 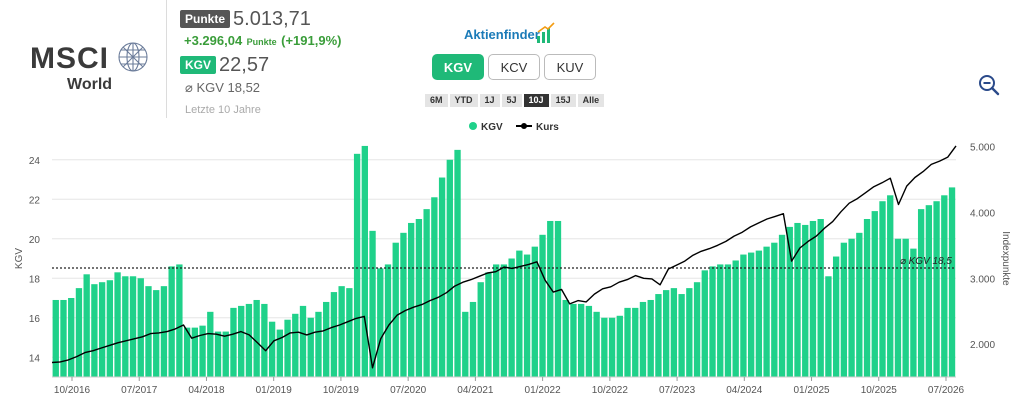 What do you see at coordinates (92, 67) in the screenshot?
I see `msci-world-logo: MSCI World` at bounding box center [92, 67].